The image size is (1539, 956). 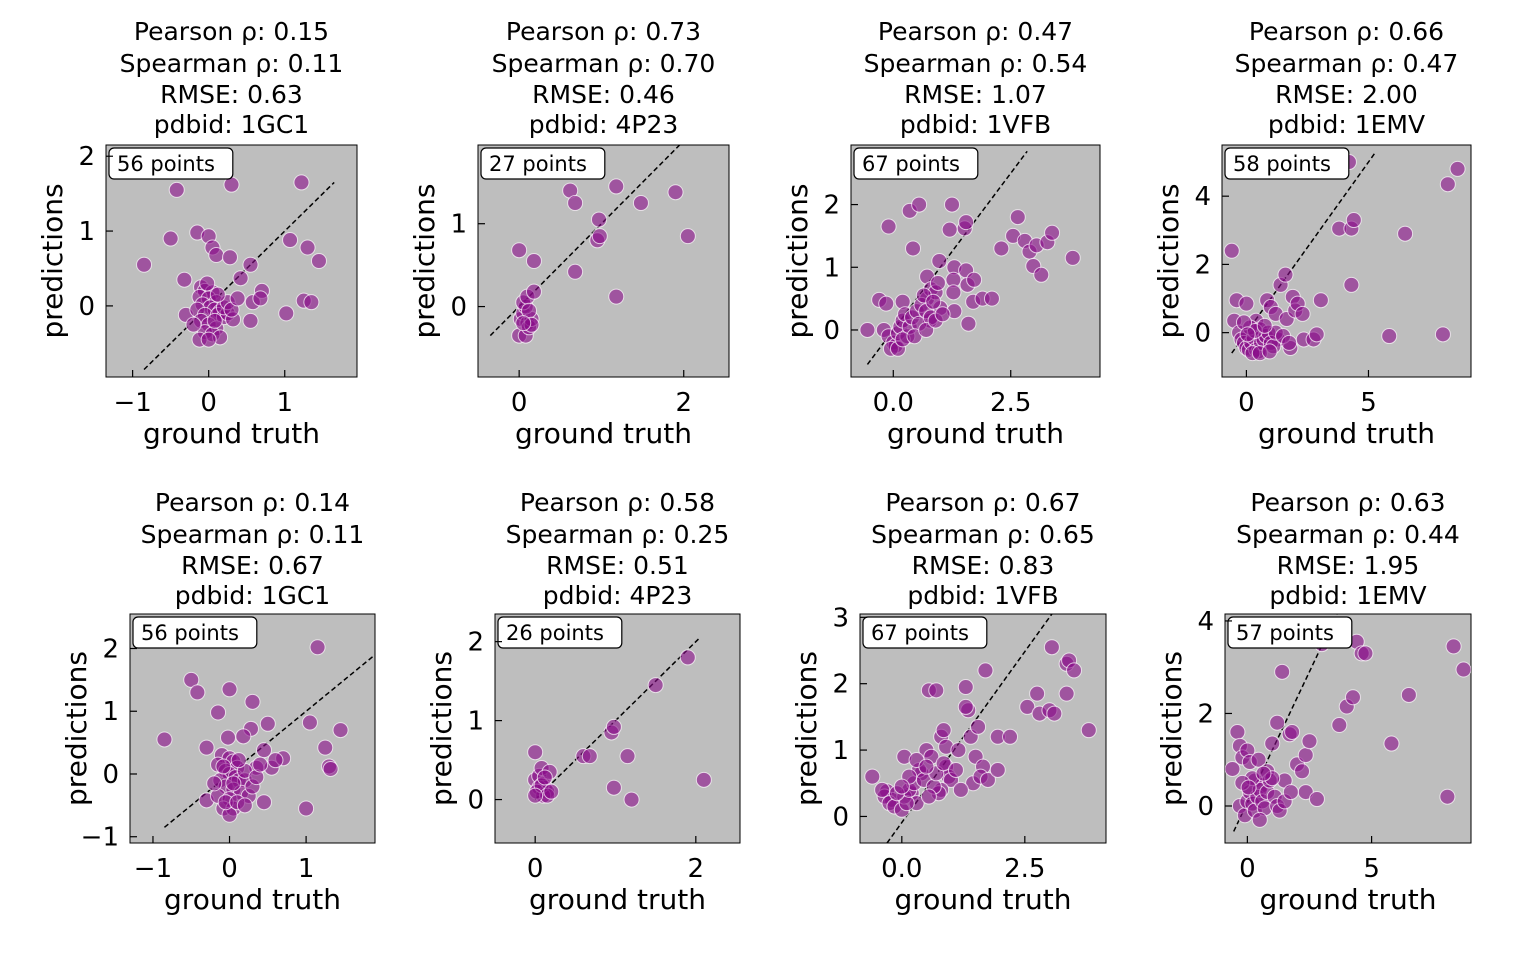 What do you see at coordinates (1202, 197) in the screenshot?
I see `y-tick-label: 4` at bounding box center [1202, 197].